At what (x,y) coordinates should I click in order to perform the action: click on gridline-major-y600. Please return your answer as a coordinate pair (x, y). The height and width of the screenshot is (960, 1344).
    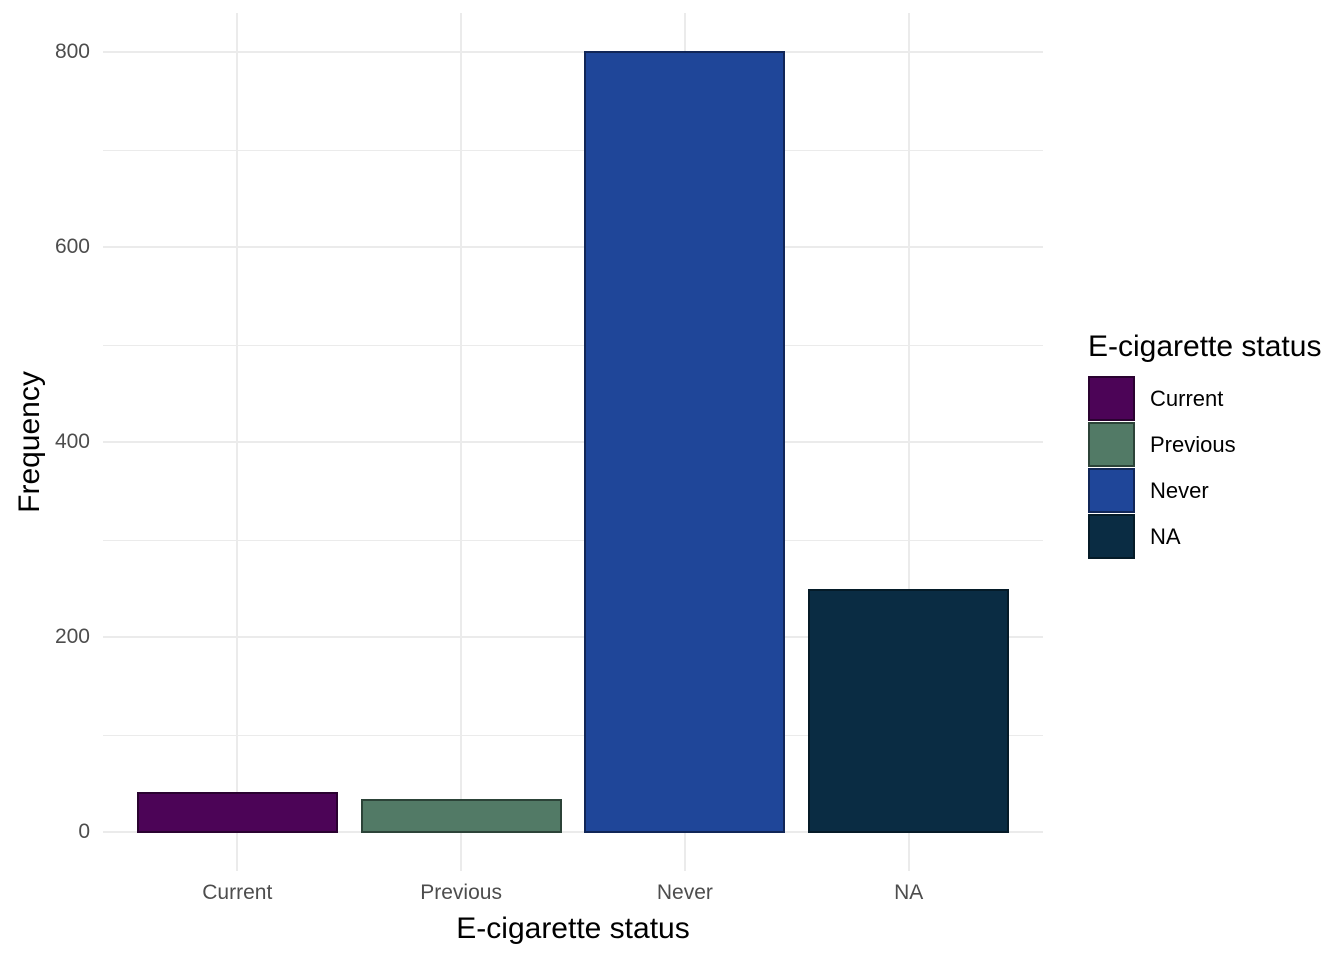
    Looking at the image, I should click on (573, 247).